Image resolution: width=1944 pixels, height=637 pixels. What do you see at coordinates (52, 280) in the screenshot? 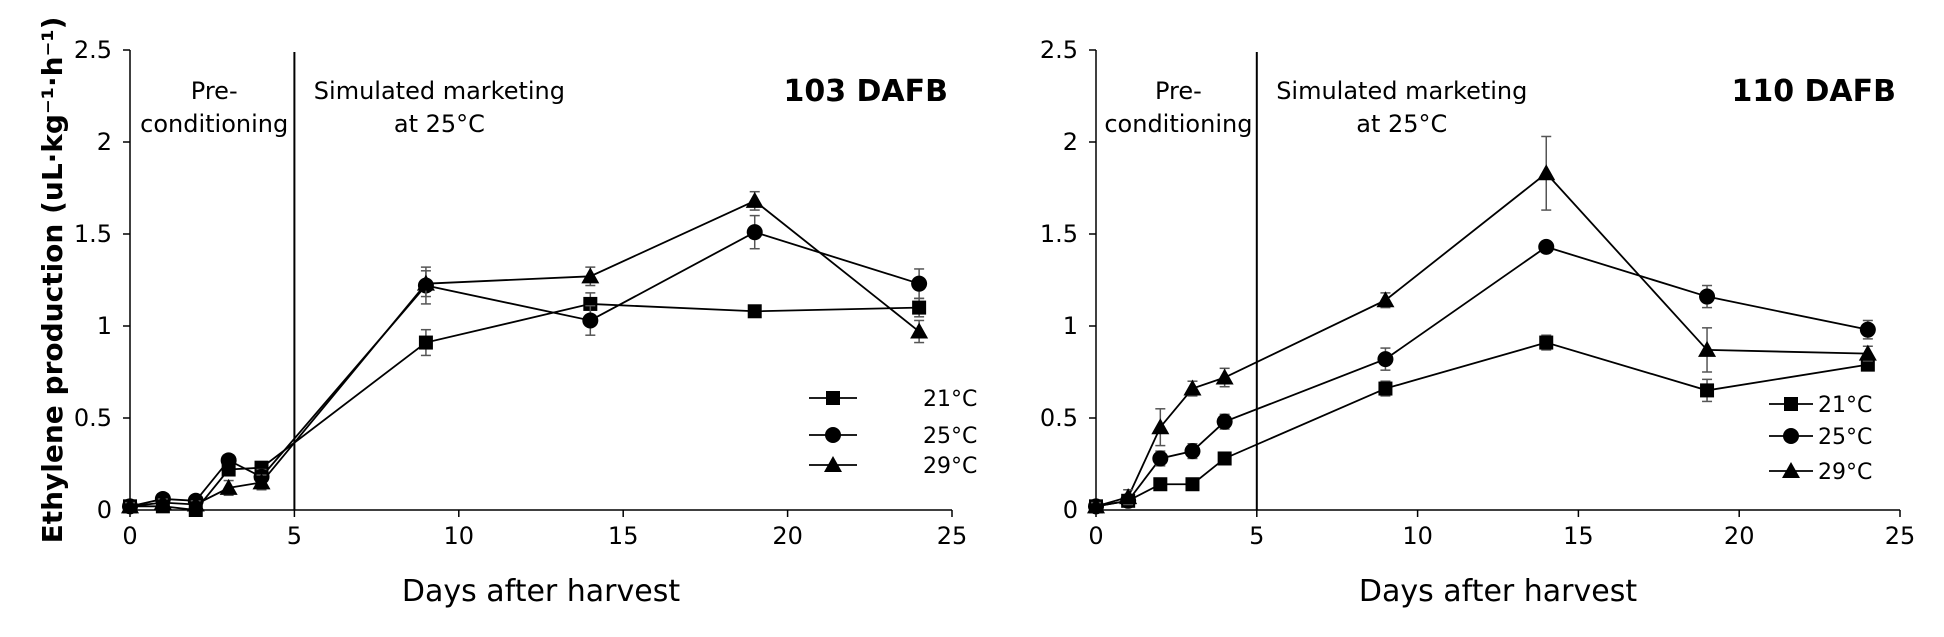
I see `y-axis-label: Ethylene production (uL·kg⁻¹·h⁻¹)` at bounding box center [52, 280].